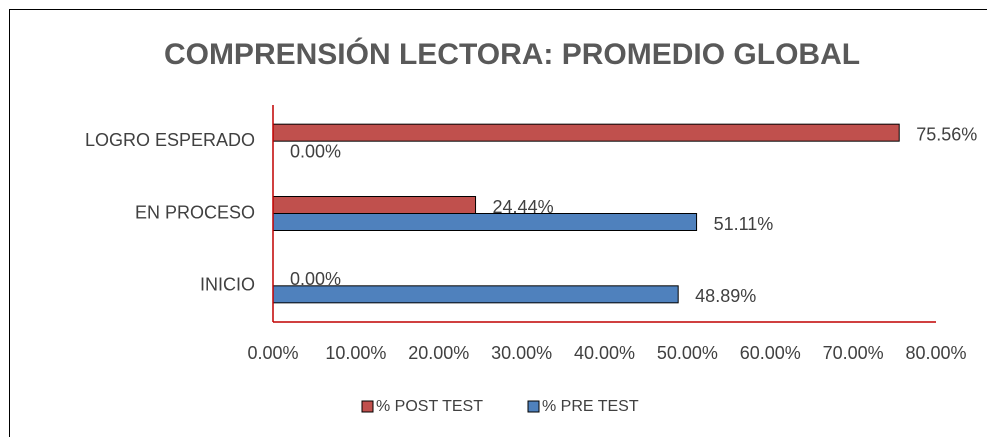 The width and height of the screenshot is (987, 437). What do you see at coordinates (195, 212) in the screenshot?
I see `y-tick-label: EN PROCESO` at bounding box center [195, 212].